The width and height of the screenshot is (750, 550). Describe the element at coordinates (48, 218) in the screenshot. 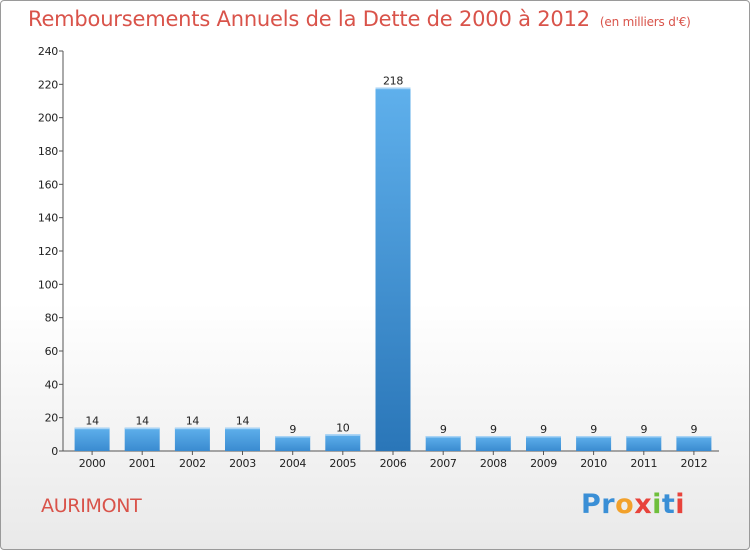

I see `y-tick-label: 140` at that location.